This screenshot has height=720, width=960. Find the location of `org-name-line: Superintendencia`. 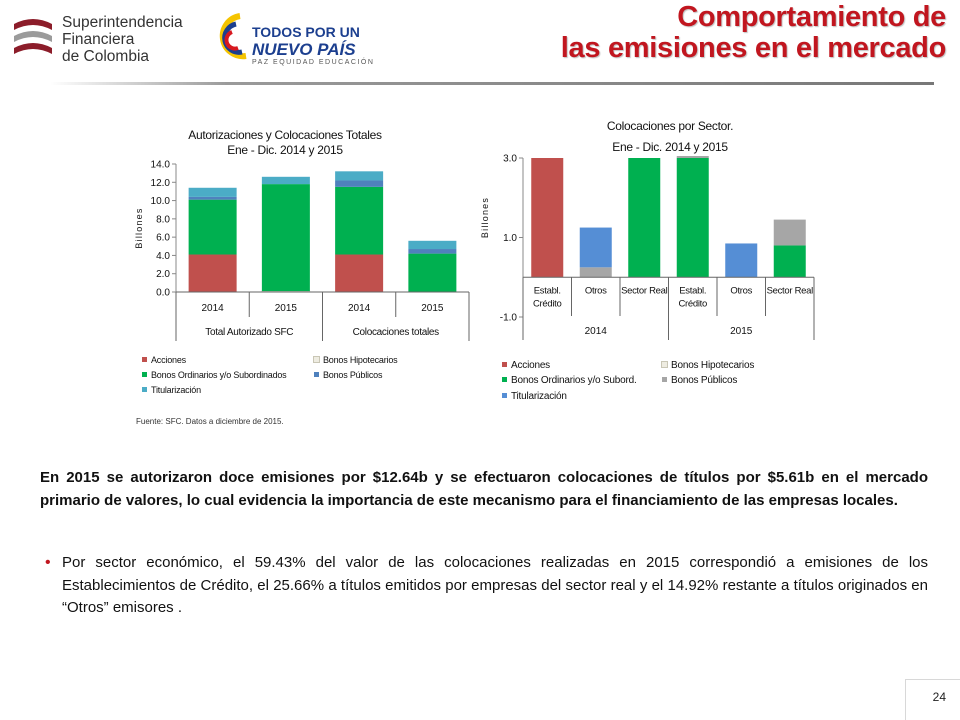

org-name-line: Superintendencia is located at coordinates (122, 22).